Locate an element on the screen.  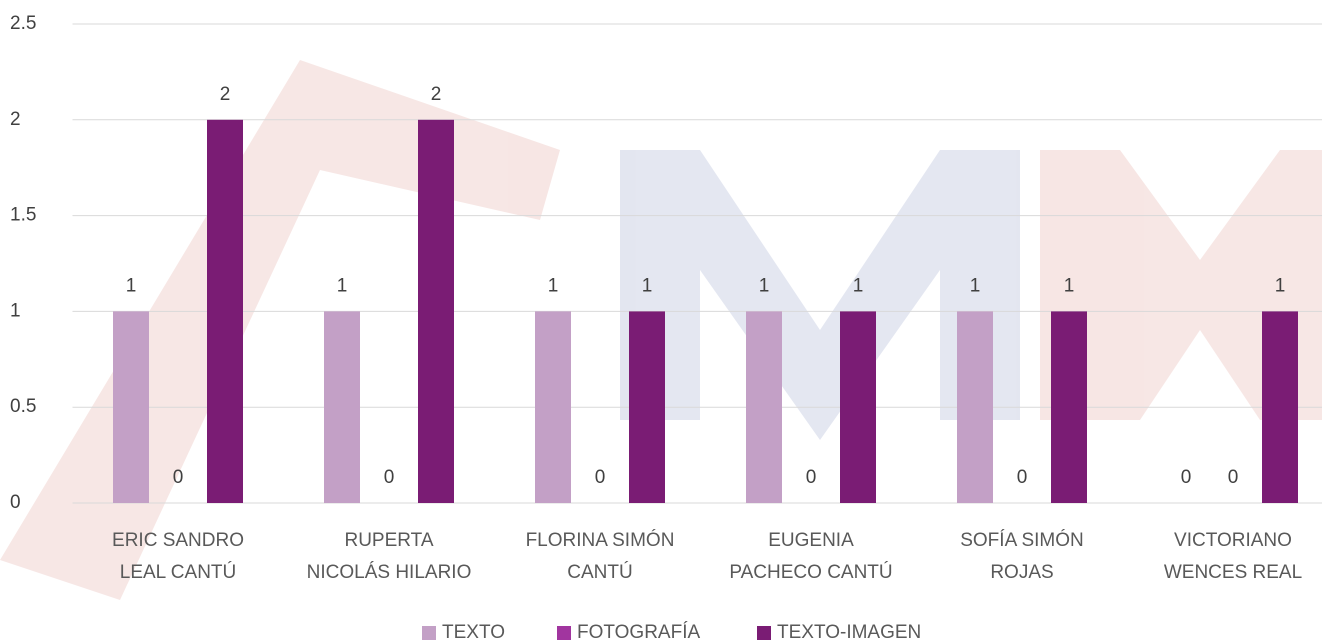
y-tick-label: 2.5 is located at coordinates (23, 23).